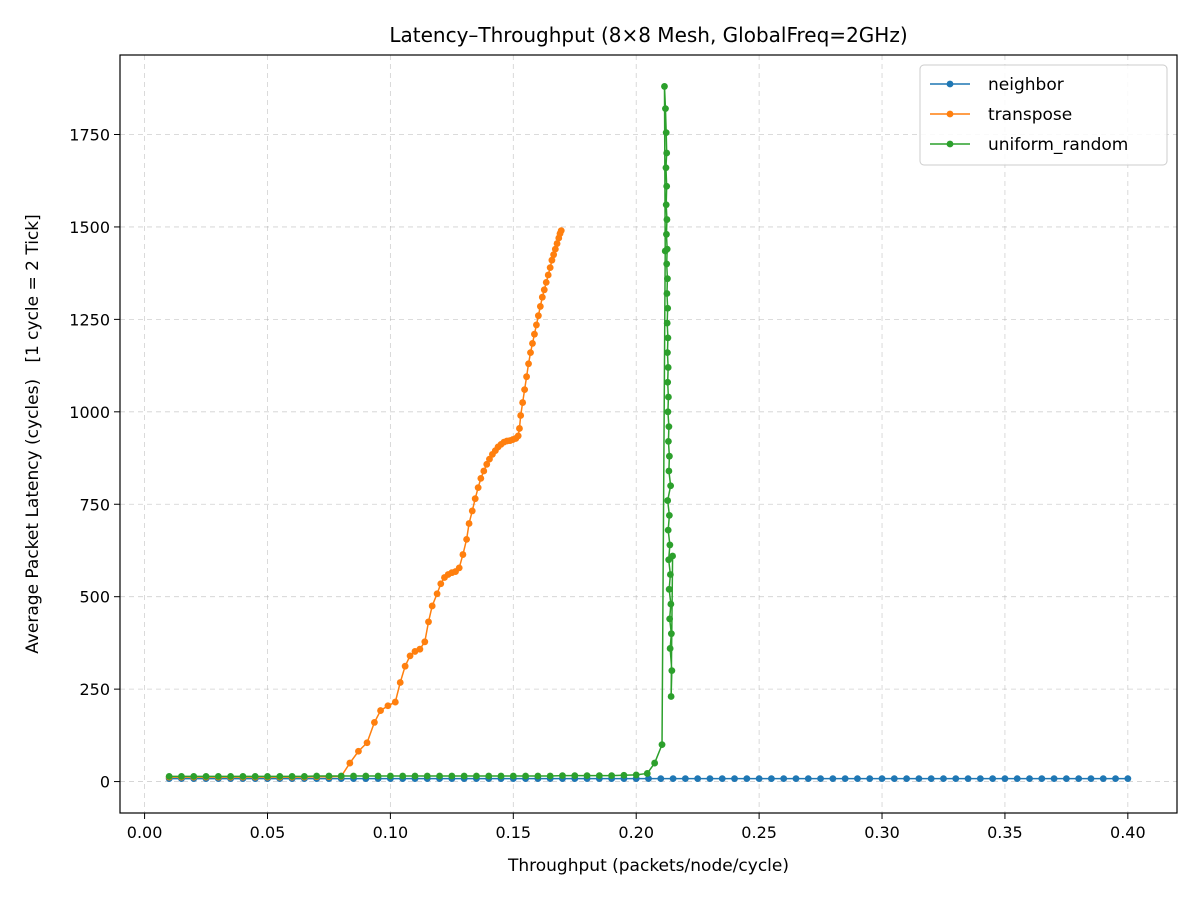 Image resolution: width=1200 pixels, height=900 pixels. I want to click on series-neighbor, so click(648, 779).